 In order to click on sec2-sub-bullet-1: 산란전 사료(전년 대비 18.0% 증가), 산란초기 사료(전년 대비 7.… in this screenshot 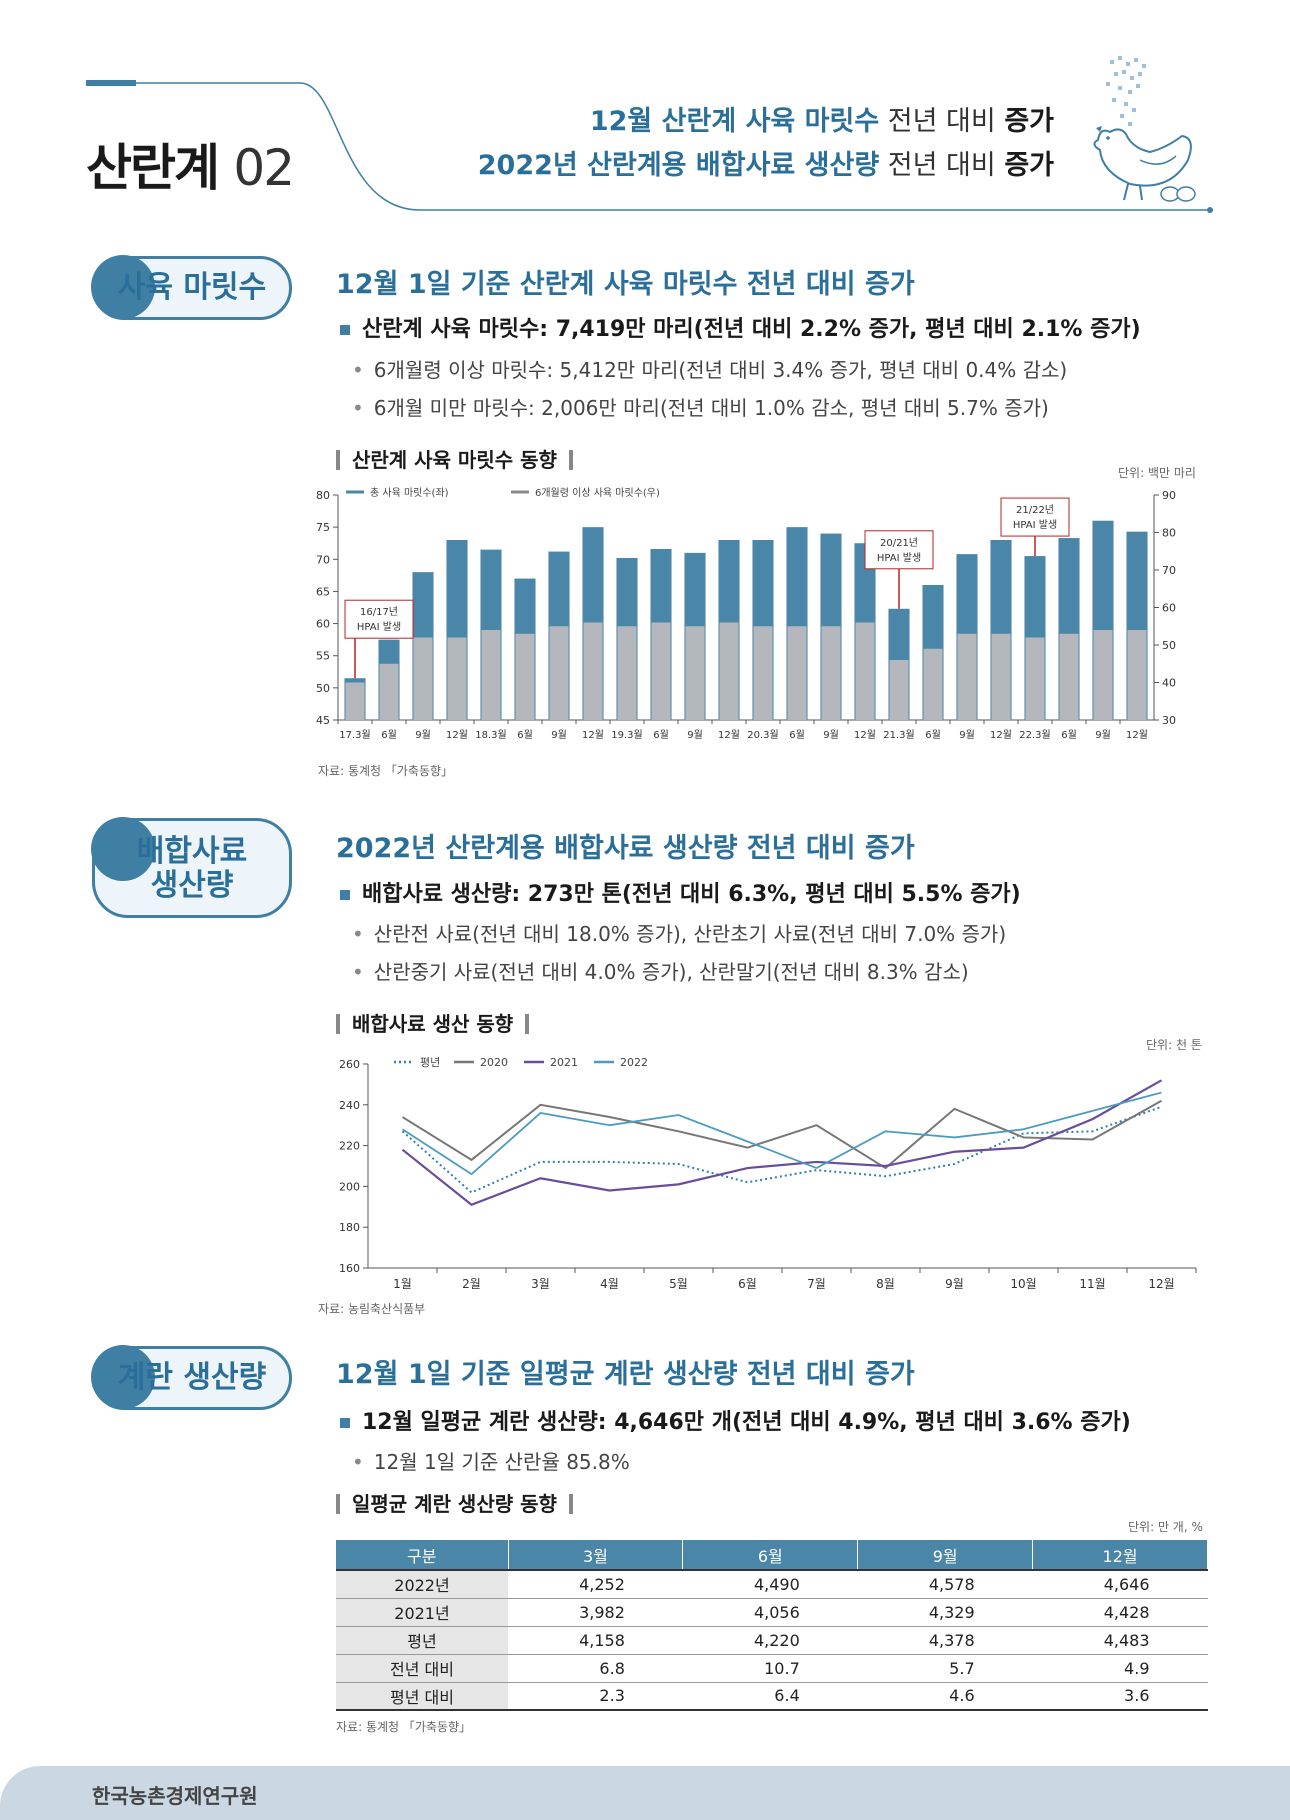, I will do `click(679, 932)`.